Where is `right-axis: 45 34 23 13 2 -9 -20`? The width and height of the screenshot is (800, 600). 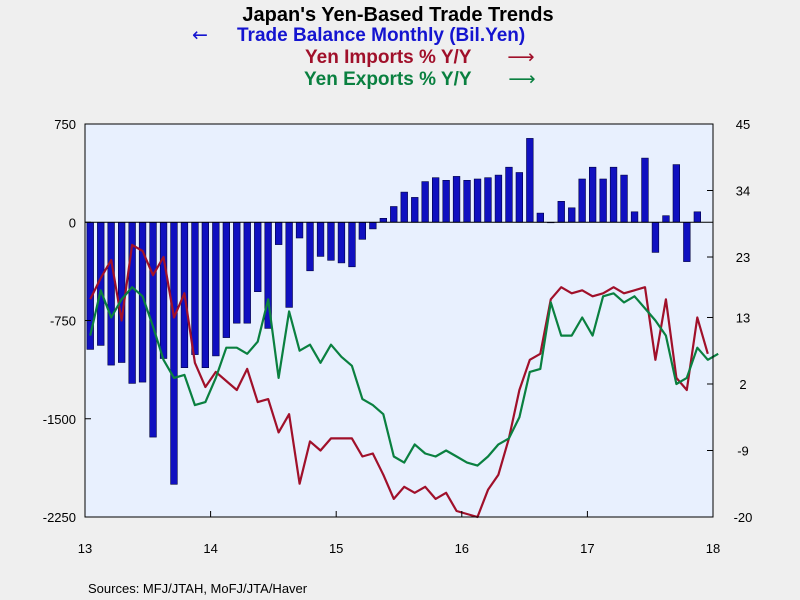 right-axis: 45 34 23 13 2 -9 -20 is located at coordinates (729, 321).